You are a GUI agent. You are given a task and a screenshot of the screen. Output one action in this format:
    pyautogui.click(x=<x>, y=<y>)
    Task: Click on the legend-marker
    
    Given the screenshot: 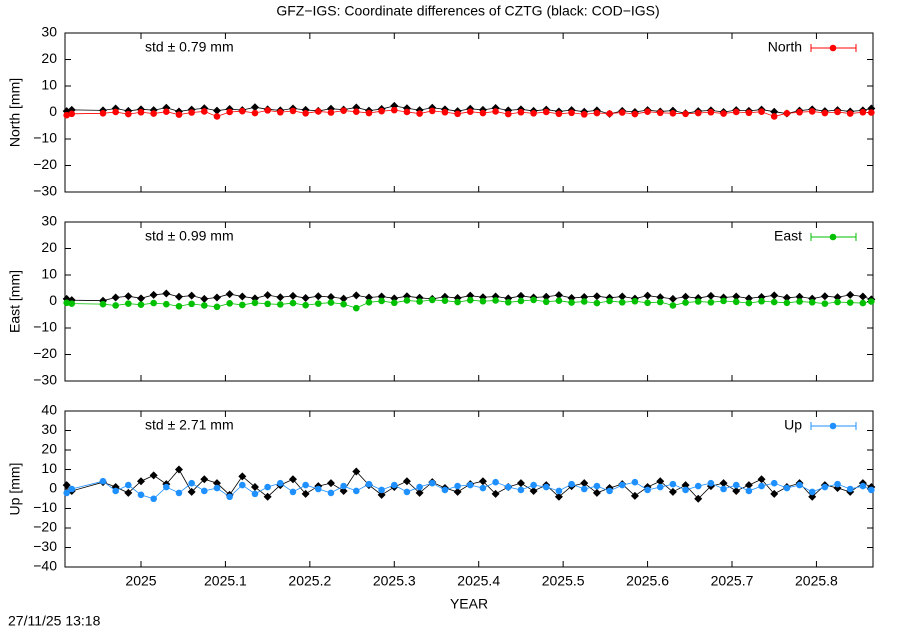 What is the action you would take?
    pyautogui.click(x=833, y=237)
    